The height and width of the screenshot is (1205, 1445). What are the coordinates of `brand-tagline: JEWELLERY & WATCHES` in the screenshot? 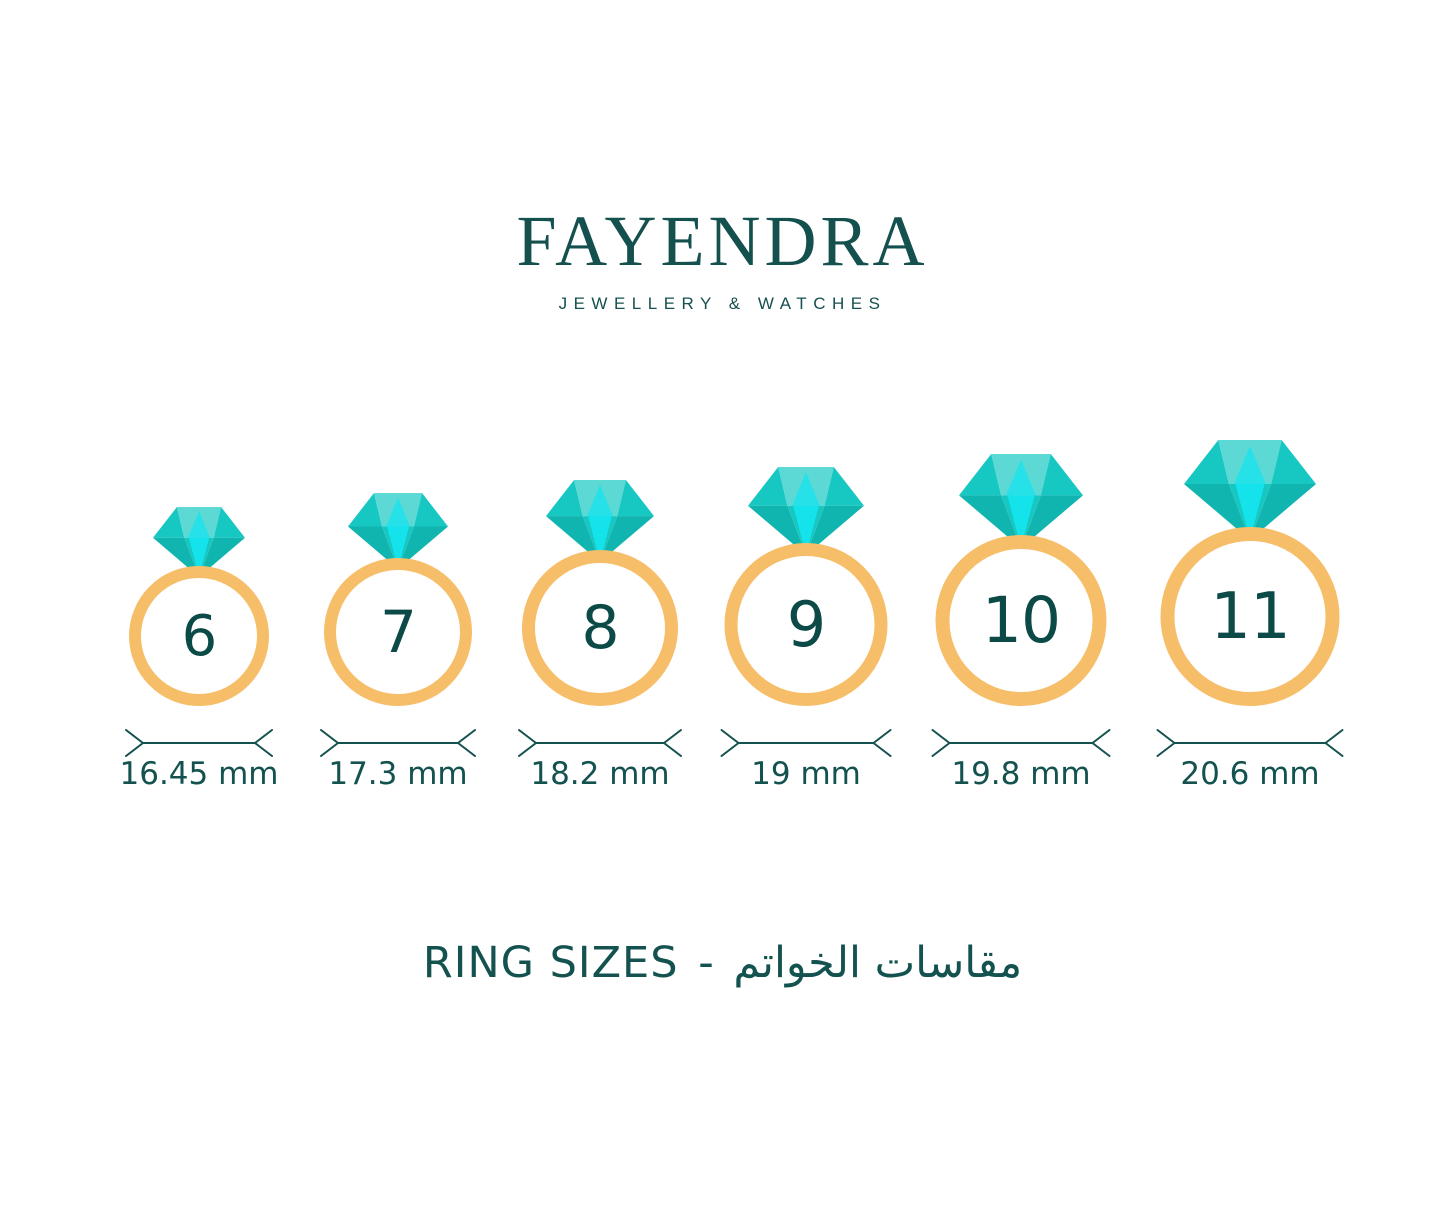 It's located at (722, 303).